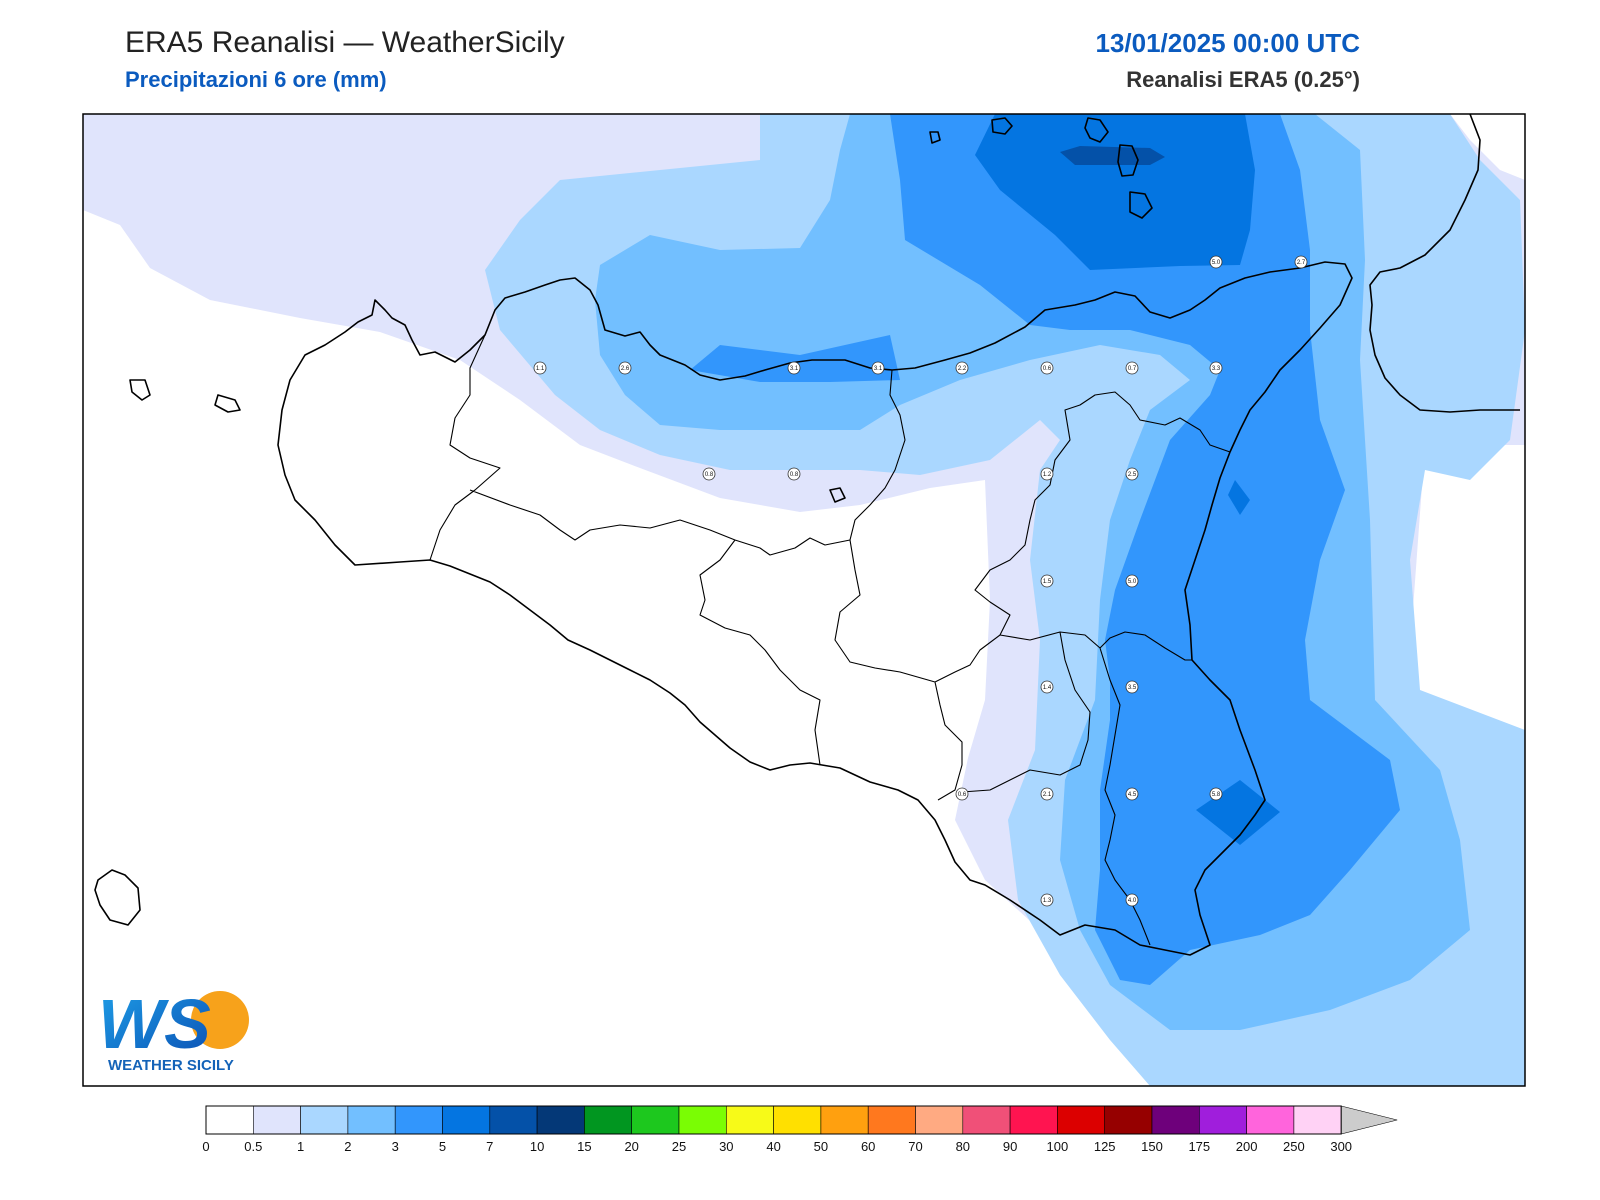 Image resolution: width=1600 pixels, height=1200 pixels. Describe the element at coordinates (625, 369) in the screenshot. I see `point-value-label: 2.6` at that location.